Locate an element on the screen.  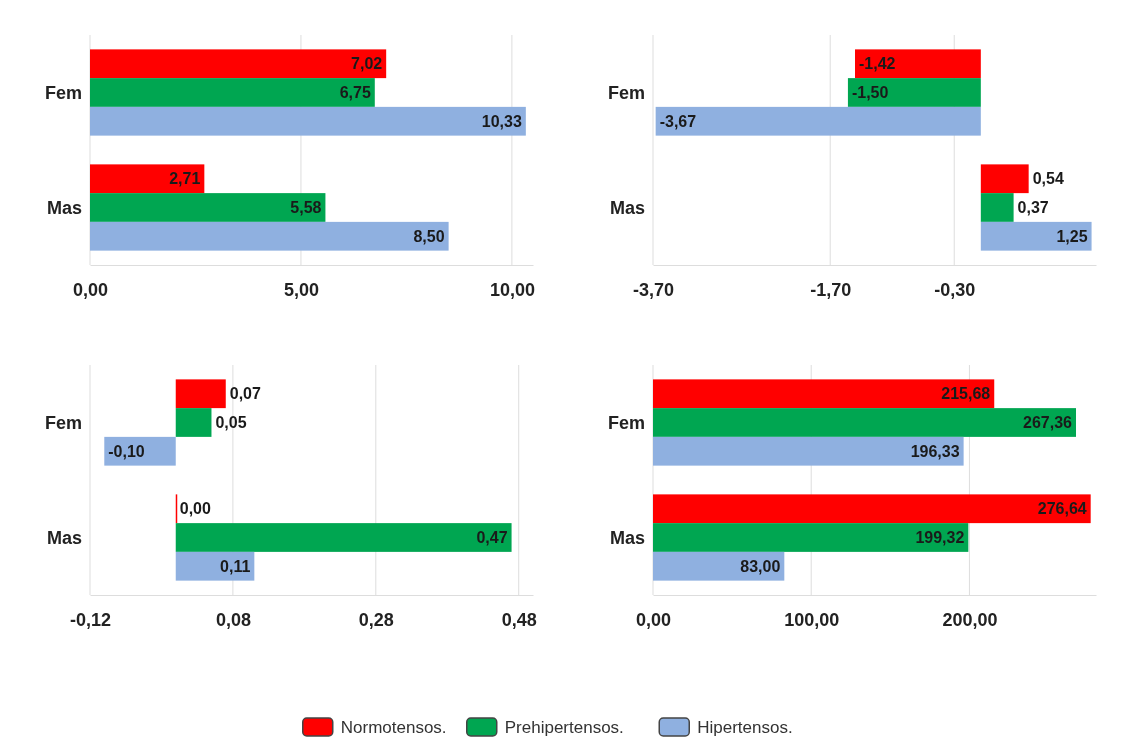
x-tick-label: 0,08 is located at coordinates (233, 619).